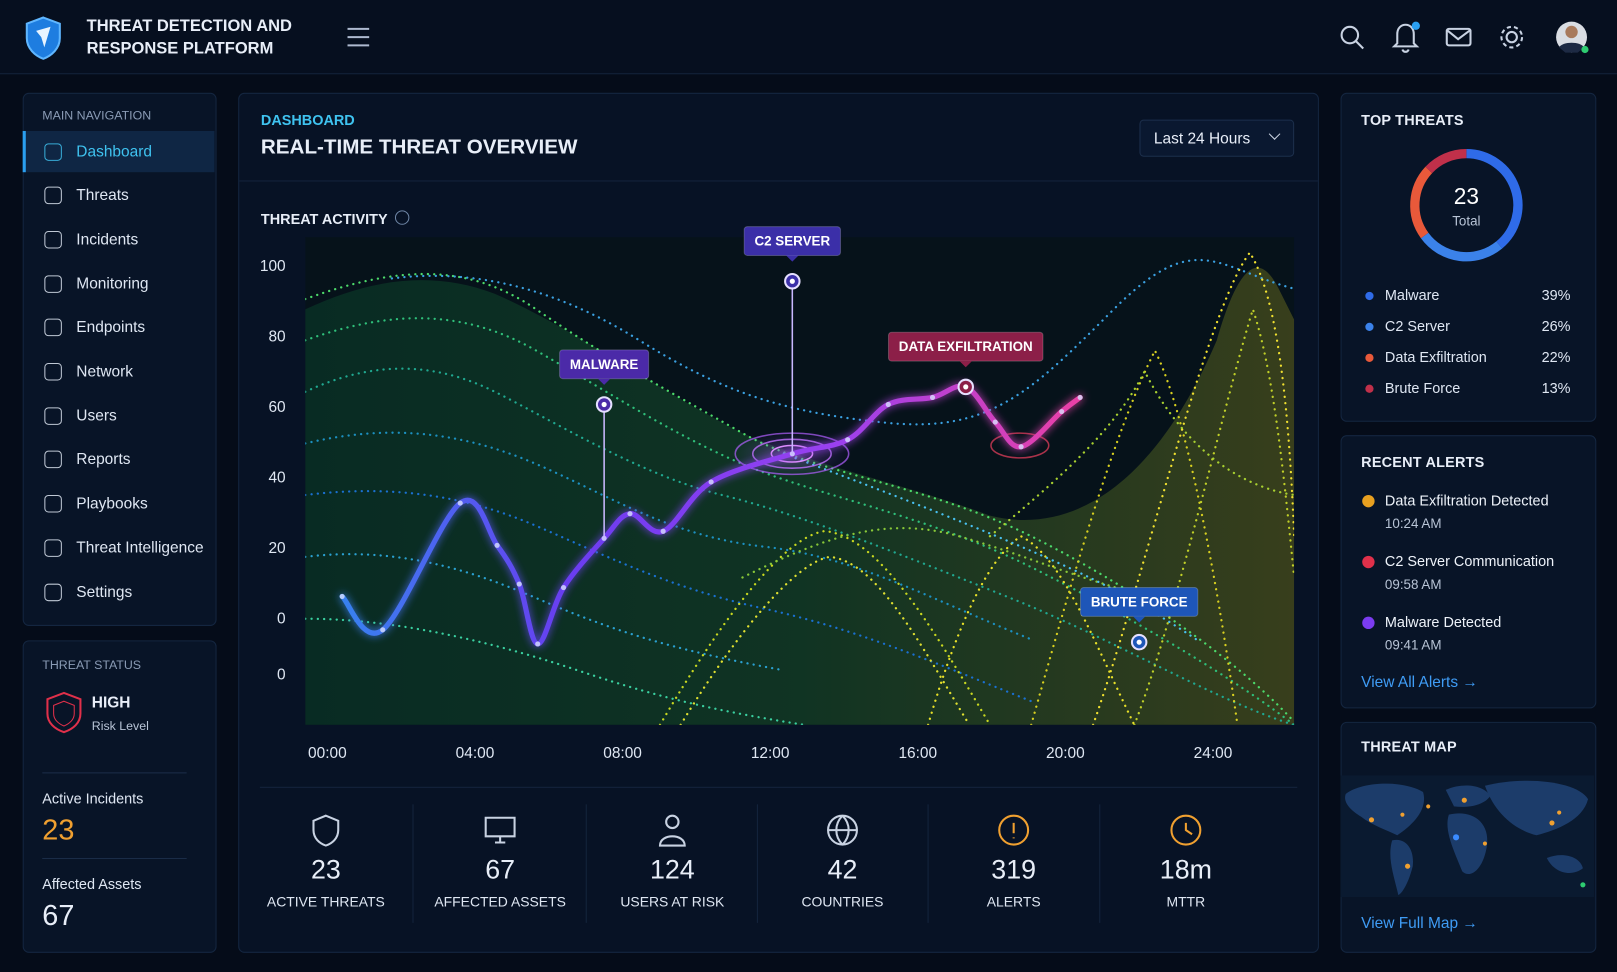  Describe the element at coordinates (102, 195) in the screenshot. I see `nav-label: Threats` at that location.